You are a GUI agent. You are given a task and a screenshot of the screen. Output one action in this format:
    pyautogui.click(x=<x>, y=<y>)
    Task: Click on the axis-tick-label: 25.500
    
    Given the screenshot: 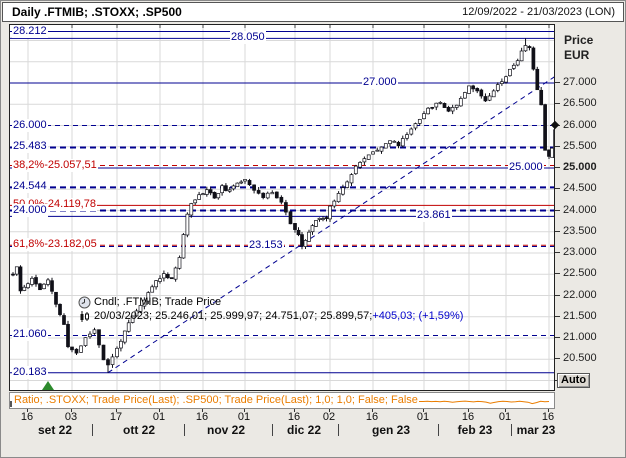 What is the action you would take?
    pyautogui.click(x=580, y=145)
    